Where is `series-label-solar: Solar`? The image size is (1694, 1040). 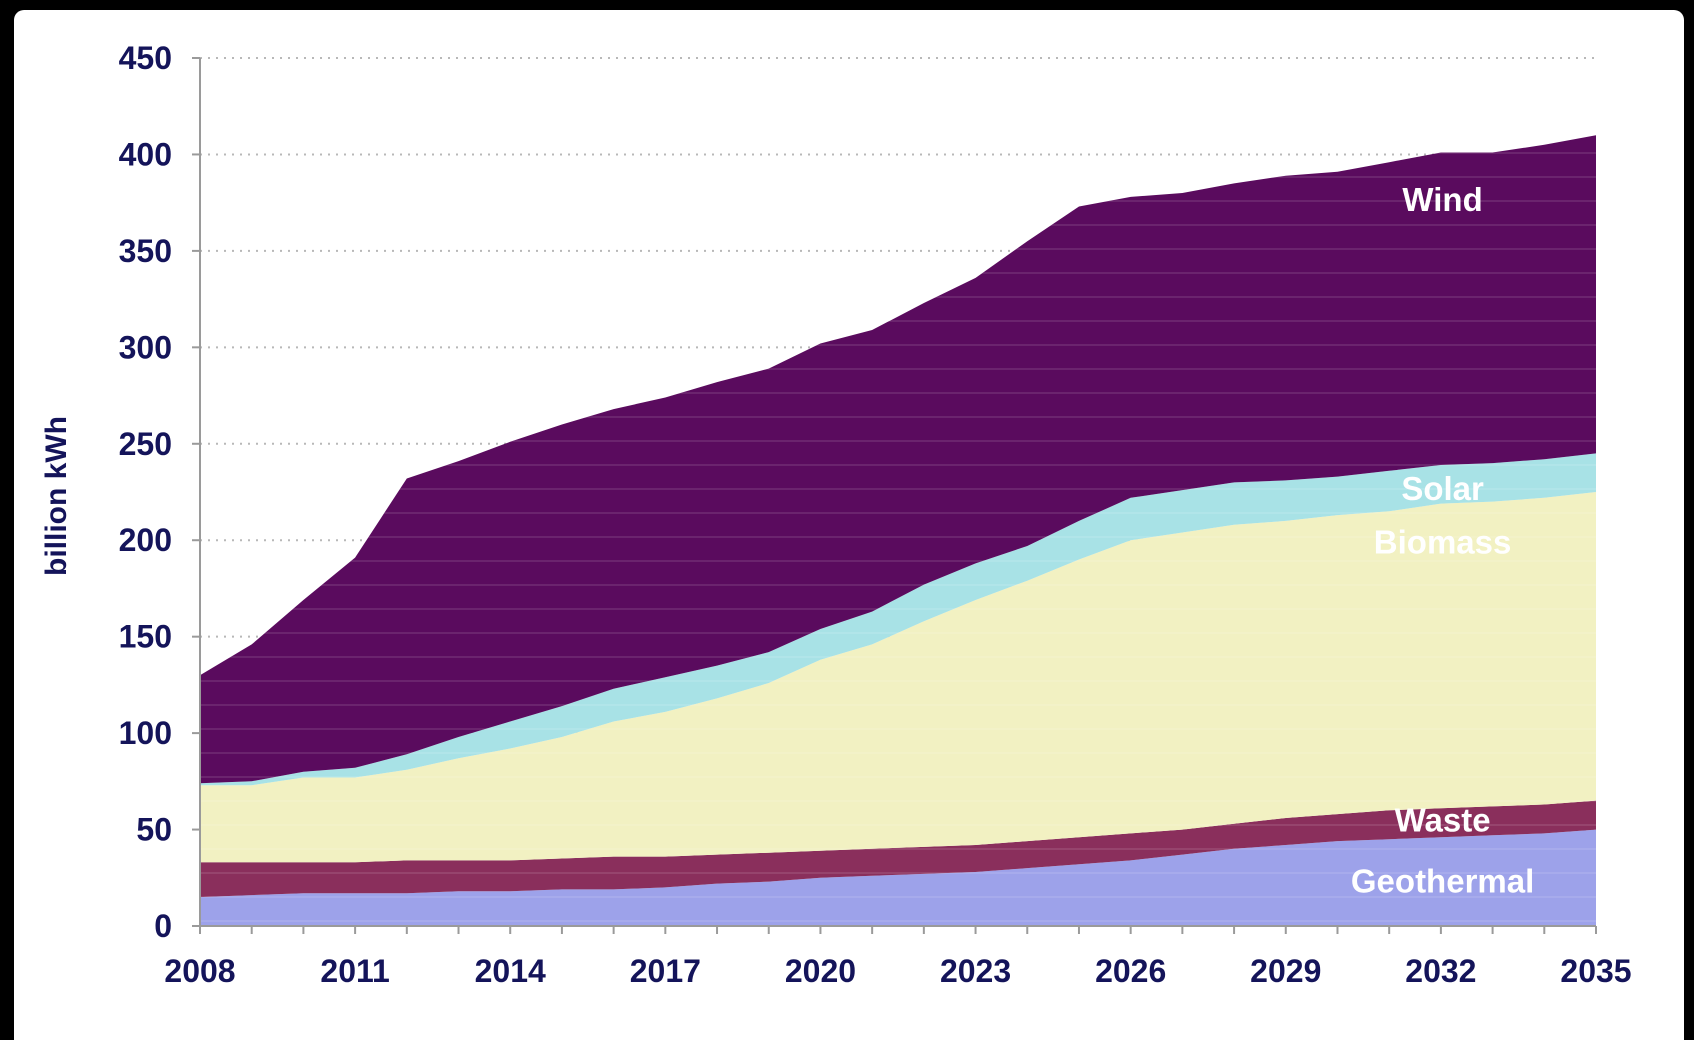 series-label-solar: Solar is located at coordinates (1442, 488).